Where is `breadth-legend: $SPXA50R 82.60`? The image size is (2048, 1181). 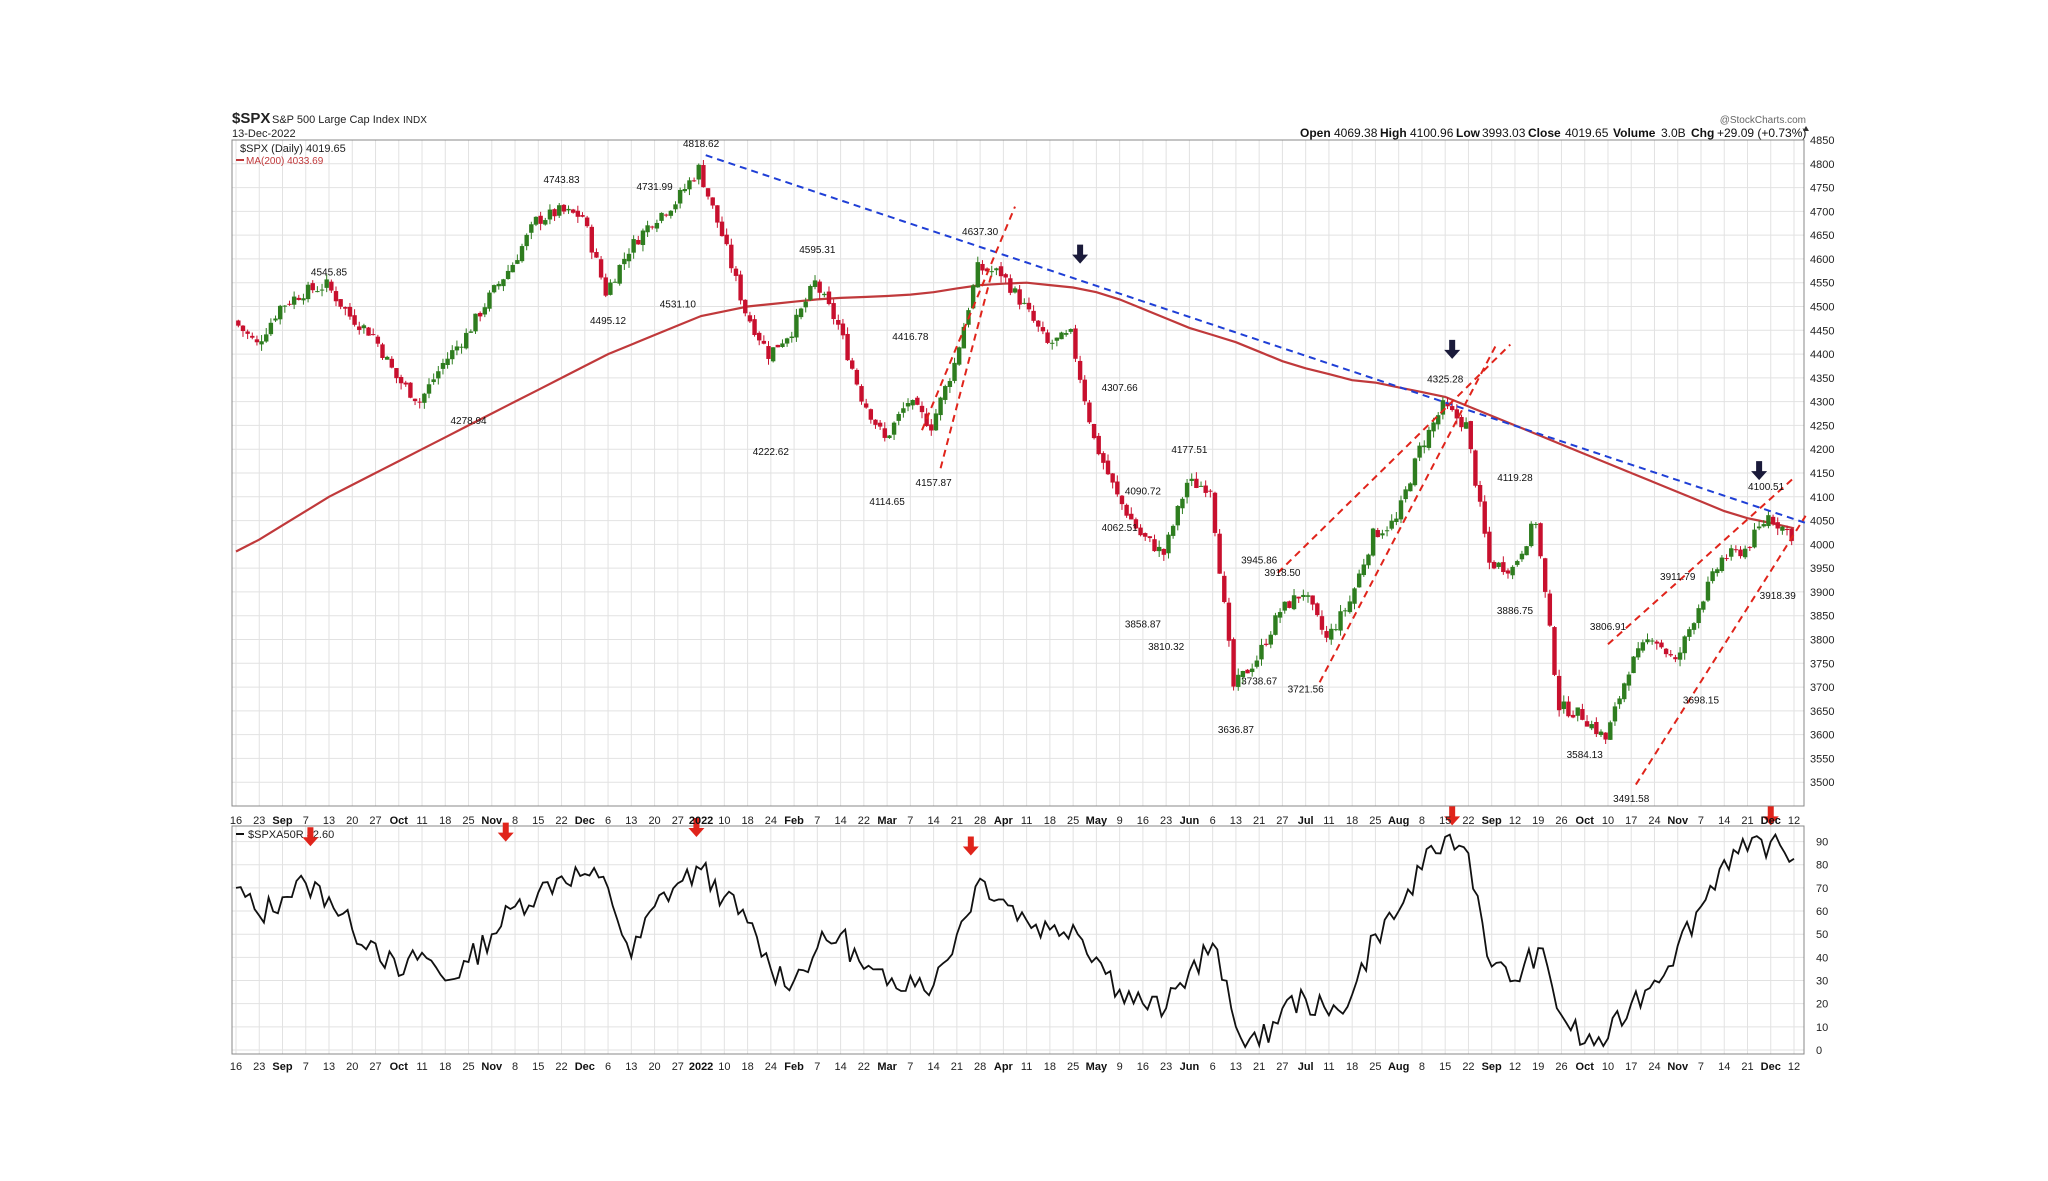
breadth-legend: $SPXA50R 82.60 is located at coordinates (291, 835).